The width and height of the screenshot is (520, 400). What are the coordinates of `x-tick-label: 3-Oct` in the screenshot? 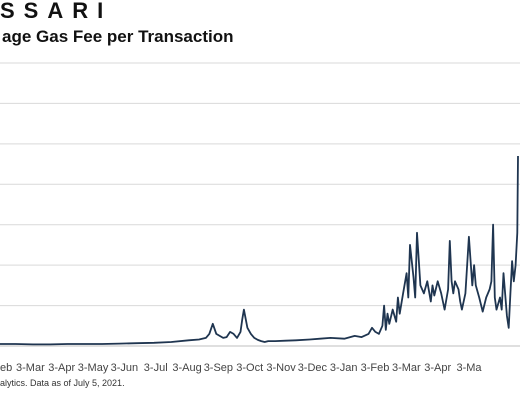 It's located at (249, 368).